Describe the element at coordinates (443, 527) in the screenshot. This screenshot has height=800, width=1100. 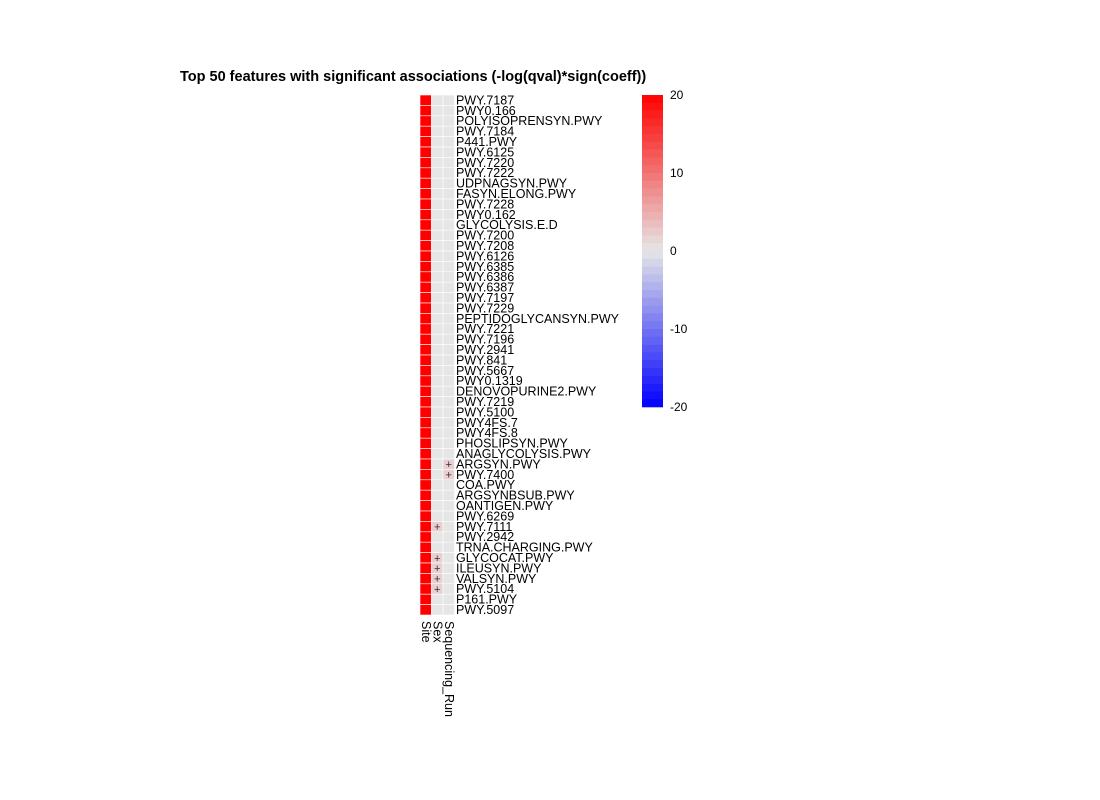
I see `significance-marks: +++++++` at that location.